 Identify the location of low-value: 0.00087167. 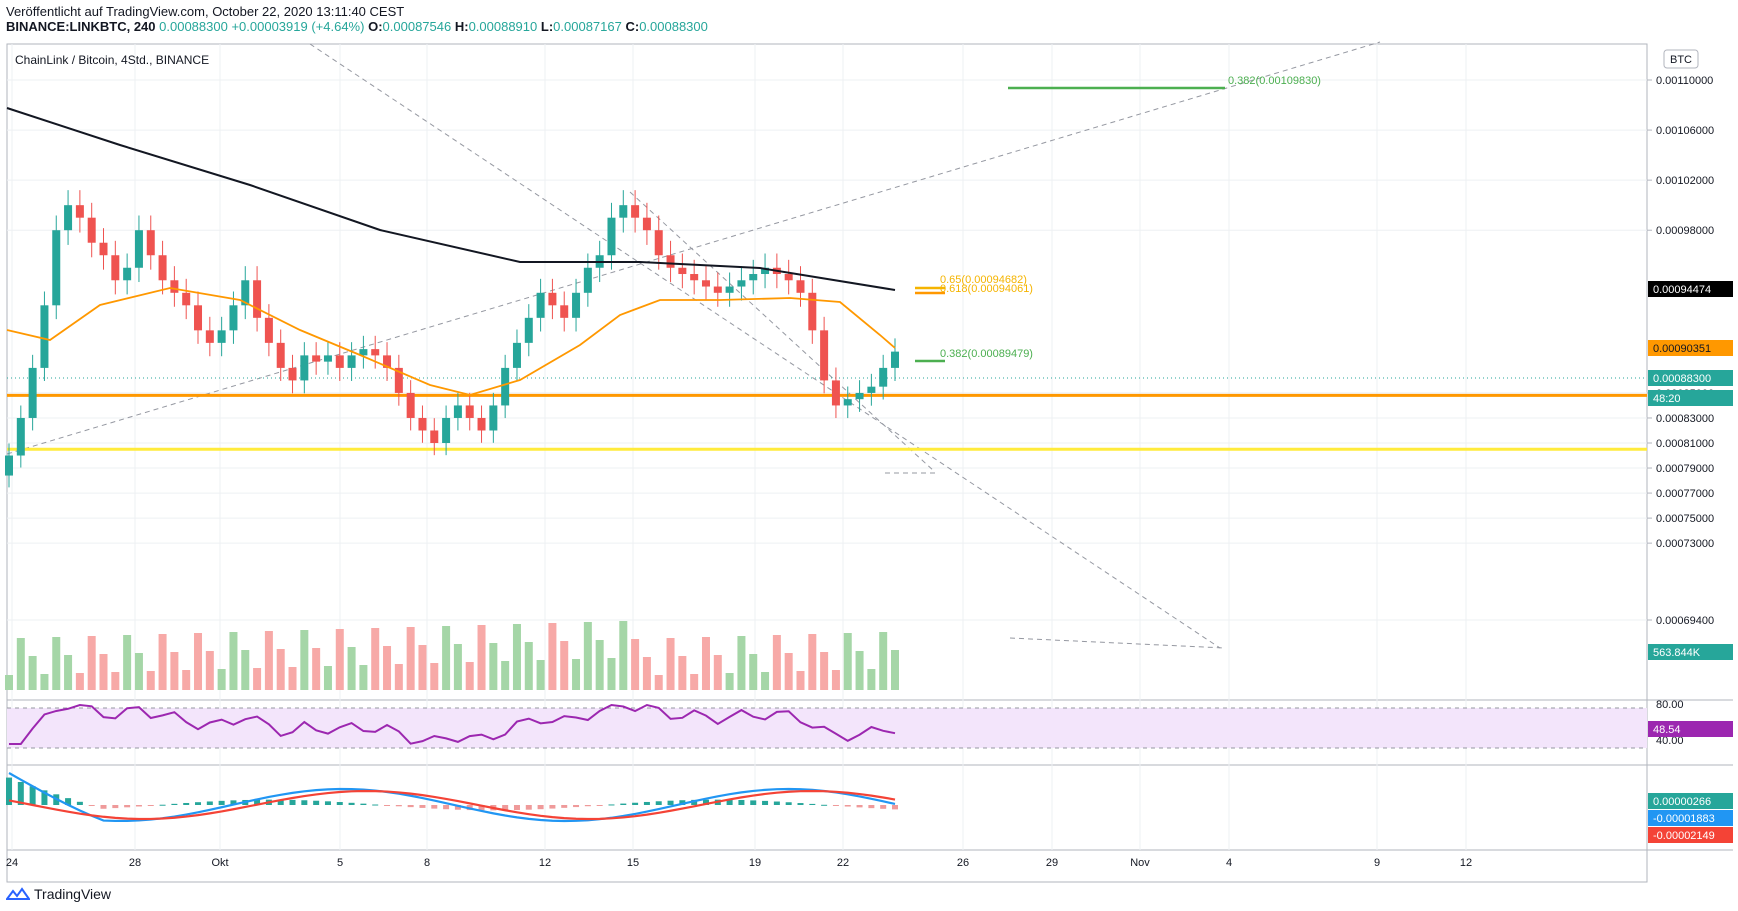
(587, 26).